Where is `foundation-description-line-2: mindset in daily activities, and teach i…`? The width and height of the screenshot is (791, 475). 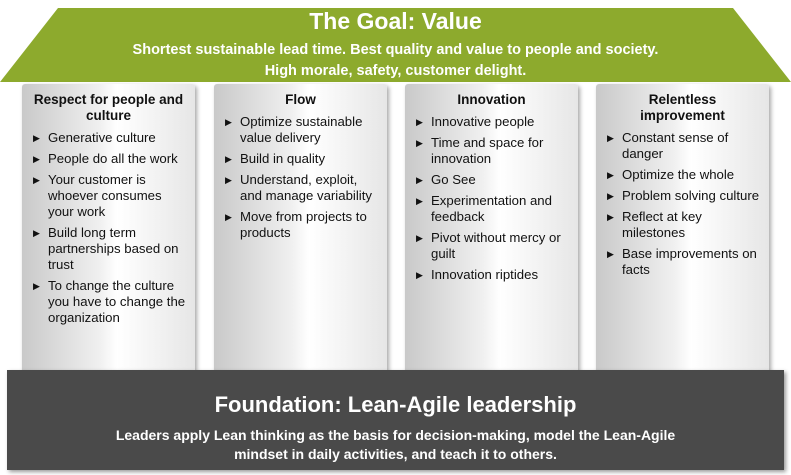
foundation-description-line-2: mindset in daily activities, and teach i… is located at coordinates (395, 454).